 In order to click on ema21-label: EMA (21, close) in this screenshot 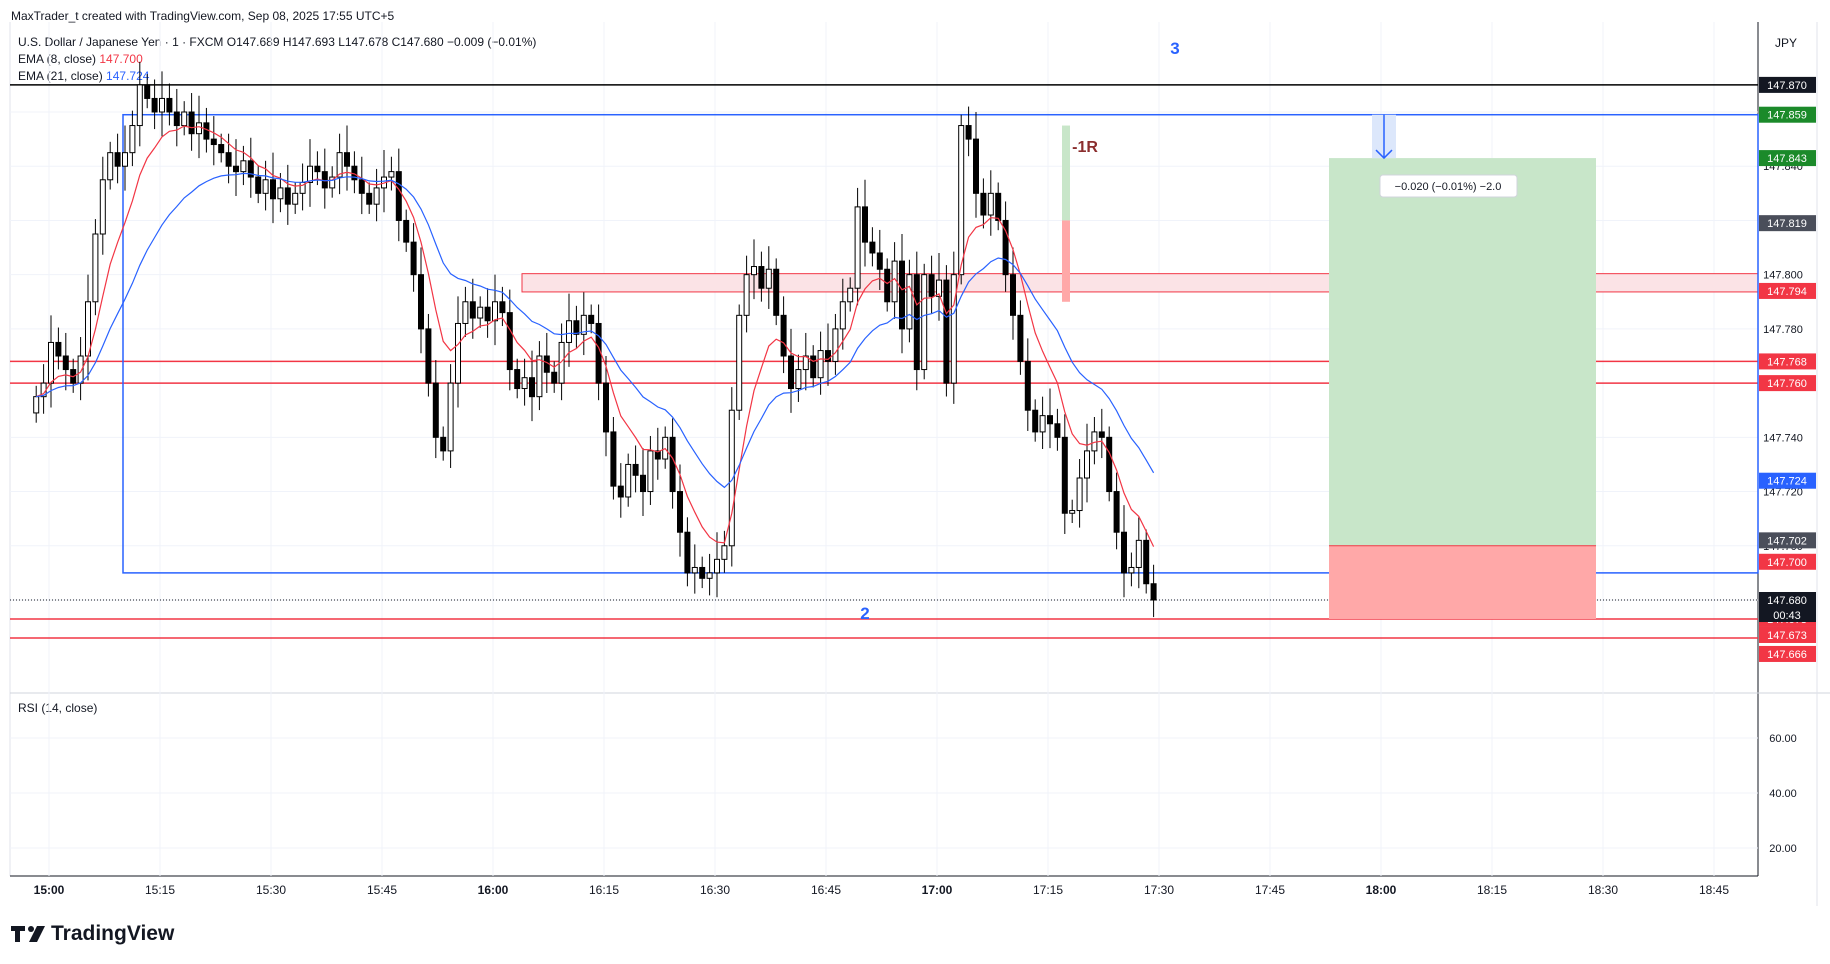, I will do `click(60, 76)`.